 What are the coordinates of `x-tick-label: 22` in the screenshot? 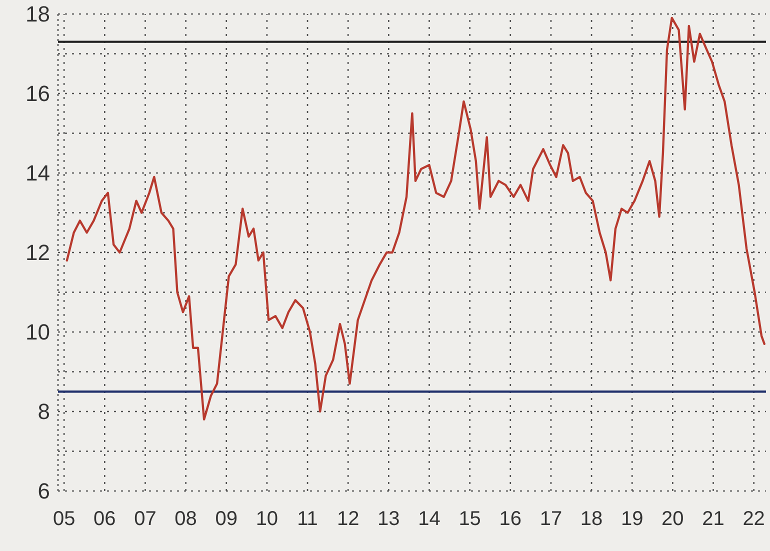 It's located at (753, 519).